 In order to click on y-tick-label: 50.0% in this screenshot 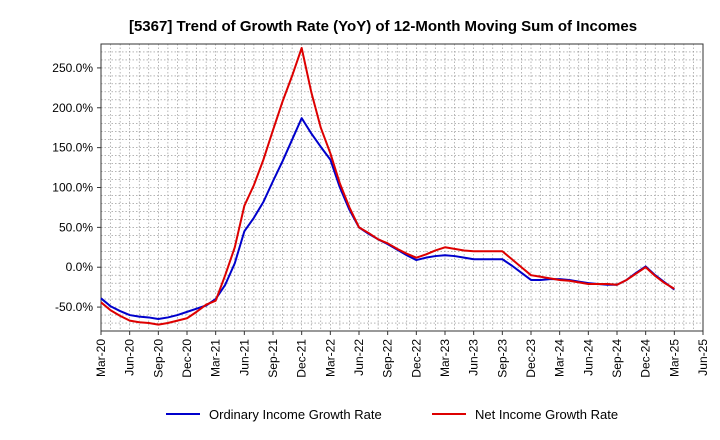, I will do `click(76, 227)`.